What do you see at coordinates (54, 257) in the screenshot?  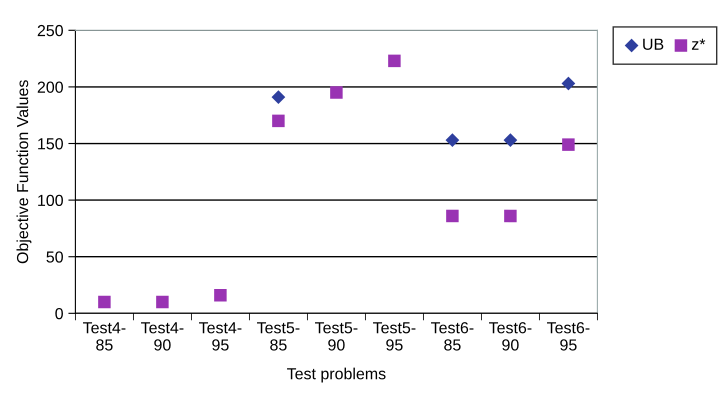 I see `y-tick-label: 50` at bounding box center [54, 257].